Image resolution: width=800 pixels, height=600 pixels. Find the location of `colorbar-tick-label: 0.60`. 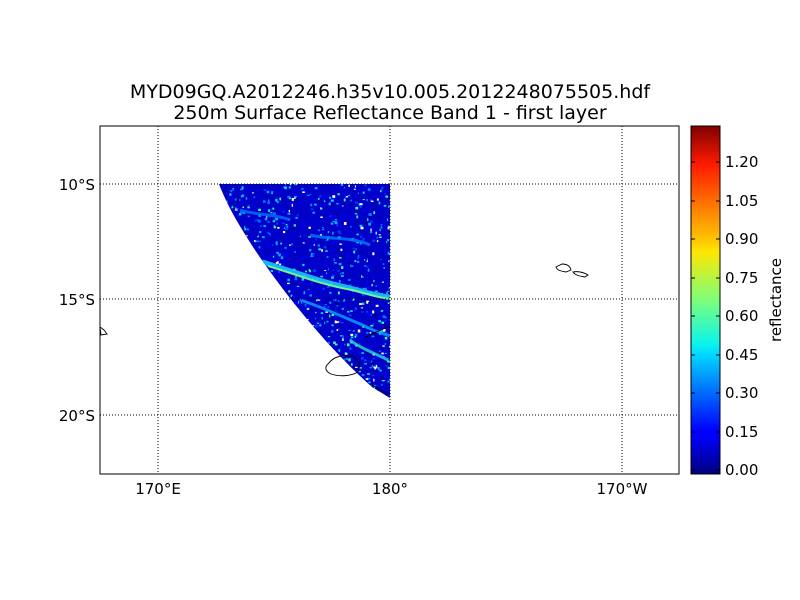

colorbar-tick-label: 0.60 is located at coordinates (741, 316).